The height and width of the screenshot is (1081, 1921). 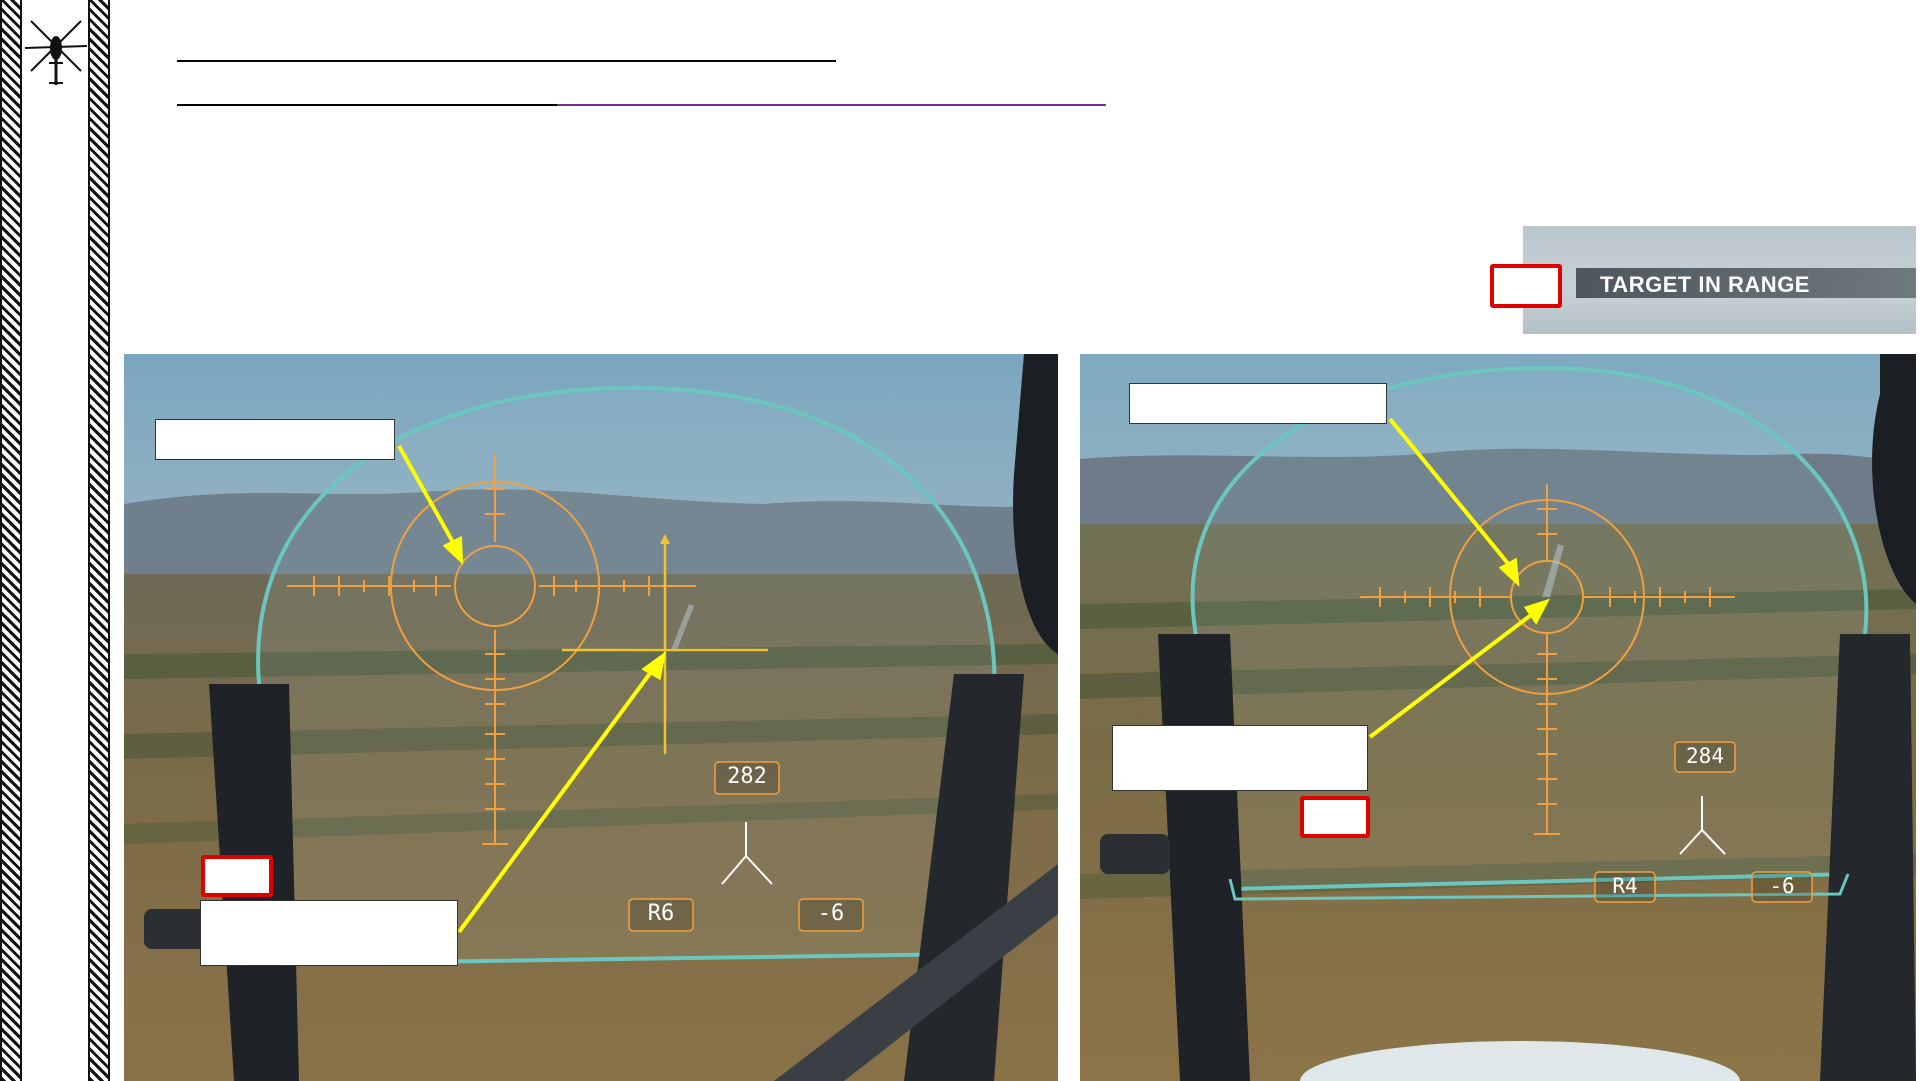 I want to click on left-marker-callout, so click(x=329, y=933).